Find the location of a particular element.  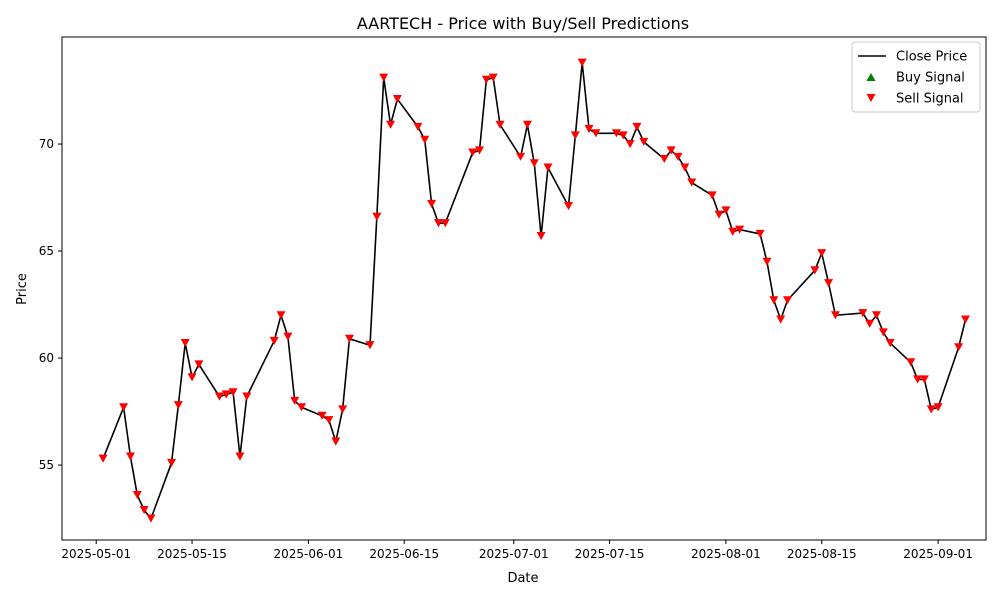

x-tick-label: 2025-09-01 is located at coordinates (938, 554).